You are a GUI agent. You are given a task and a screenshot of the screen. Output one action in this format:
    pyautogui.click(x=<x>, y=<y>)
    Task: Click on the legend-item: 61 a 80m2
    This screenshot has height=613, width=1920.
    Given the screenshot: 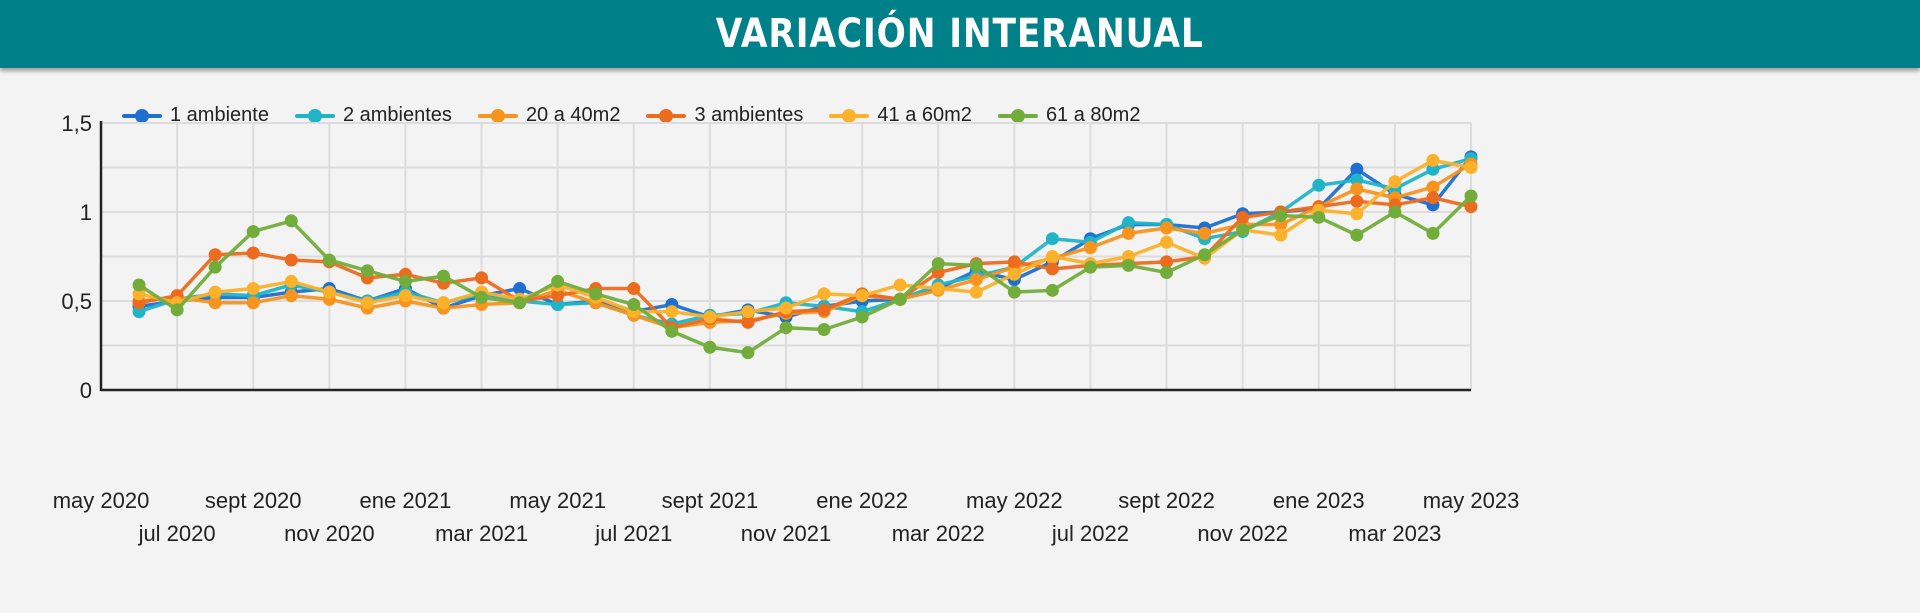 What is the action you would take?
    pyautogui.click(x=1068, y=115)
    